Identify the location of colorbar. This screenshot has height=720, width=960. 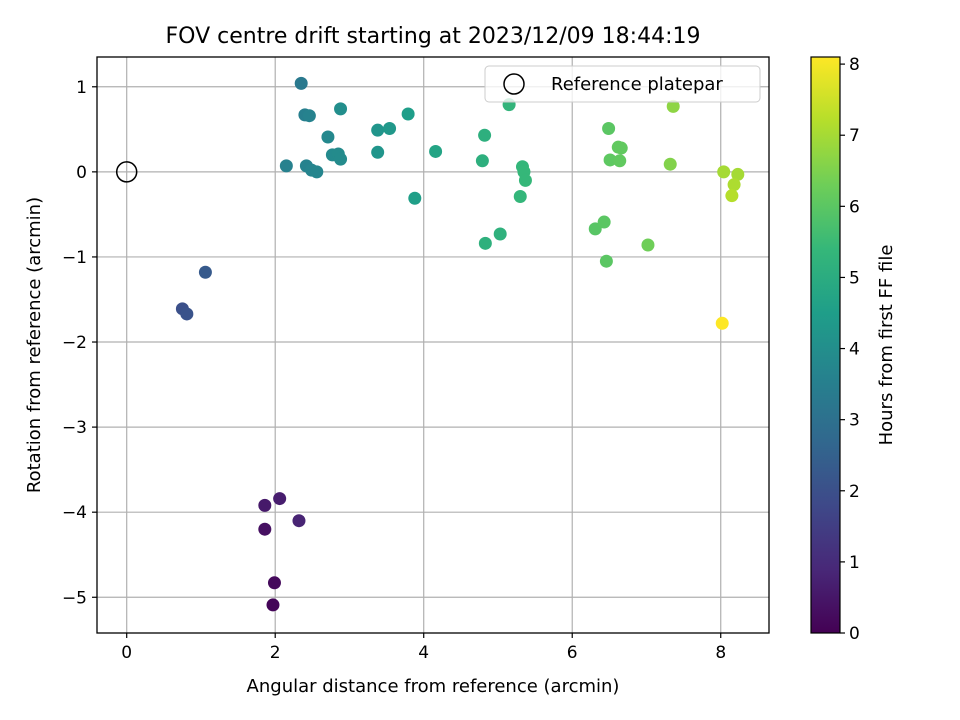
(825, 345).